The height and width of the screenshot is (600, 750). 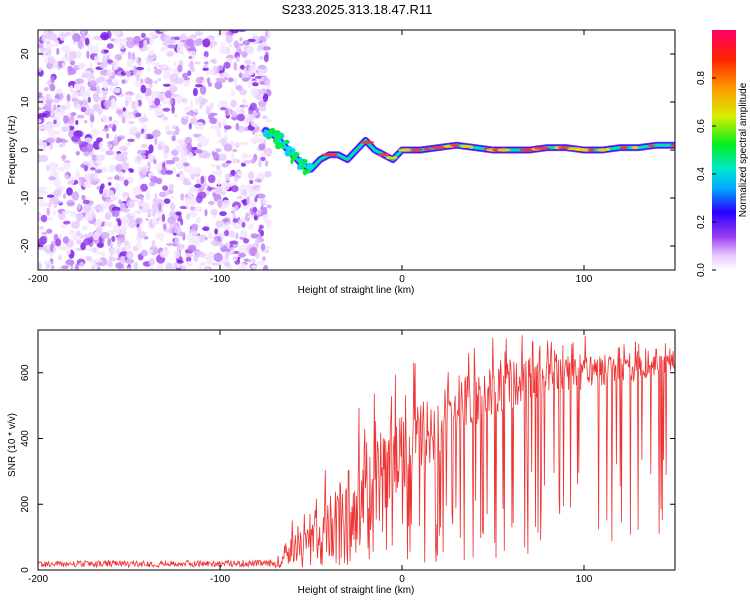 I want to click on colorbar-tick-label: 0.2, so click(x=701, y=222).